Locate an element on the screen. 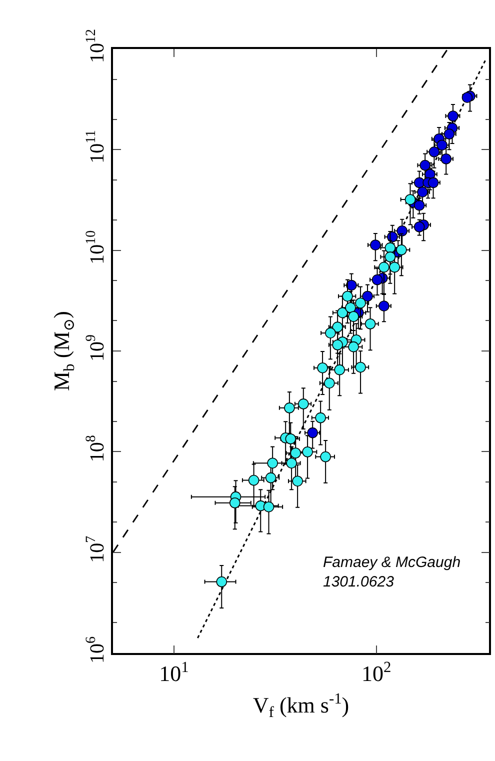 The image size is (495, 761). x-axis-title: V$_{f}$ (km s$^{-1}$) is located at coordinates (301, 706).